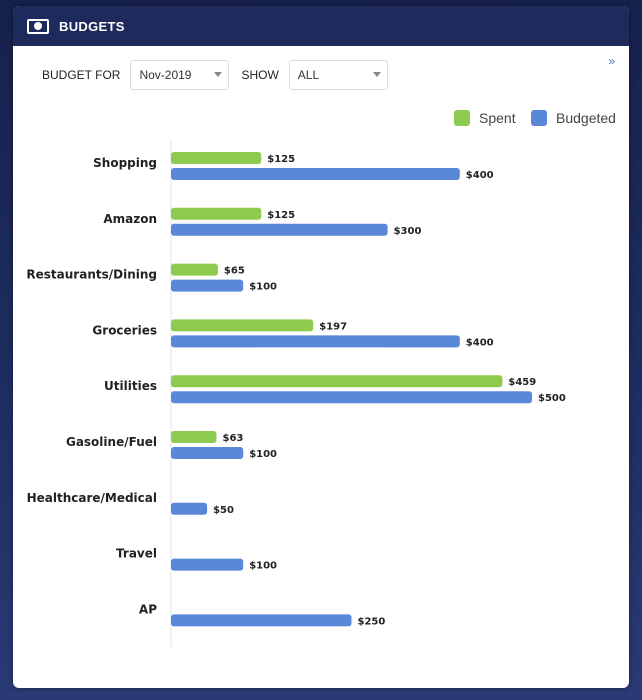  What do you see at coordinates (207, 285) in the screenshot?
I see `bar-budgeted-restaurants-dining` at bounding box center [207, 285].